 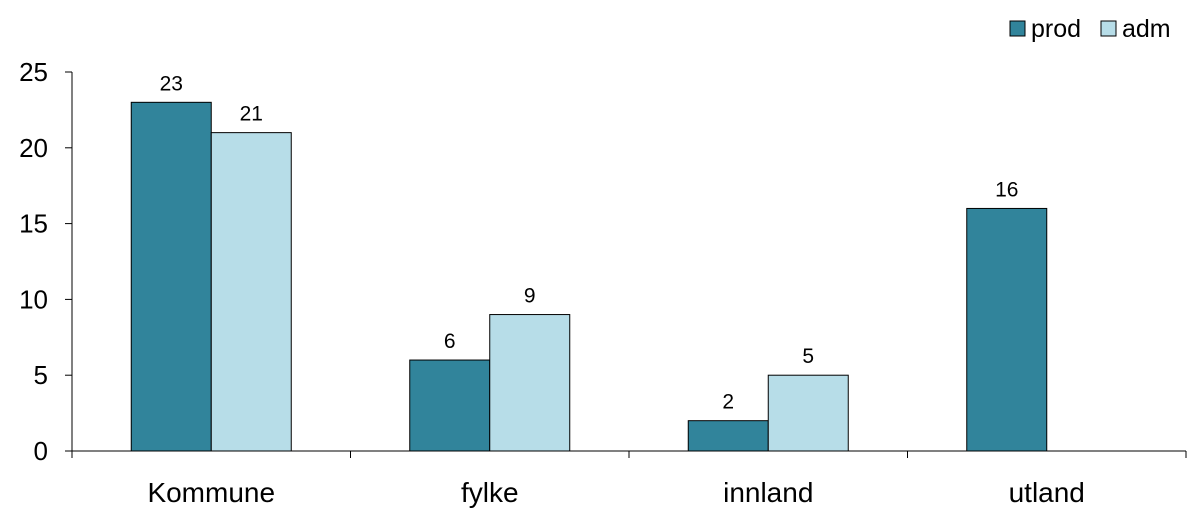 What do you see at coordinates (1108, 28) in the screenshot?
I see `legend-swatch-adm` at bounding box center [1108, 28].